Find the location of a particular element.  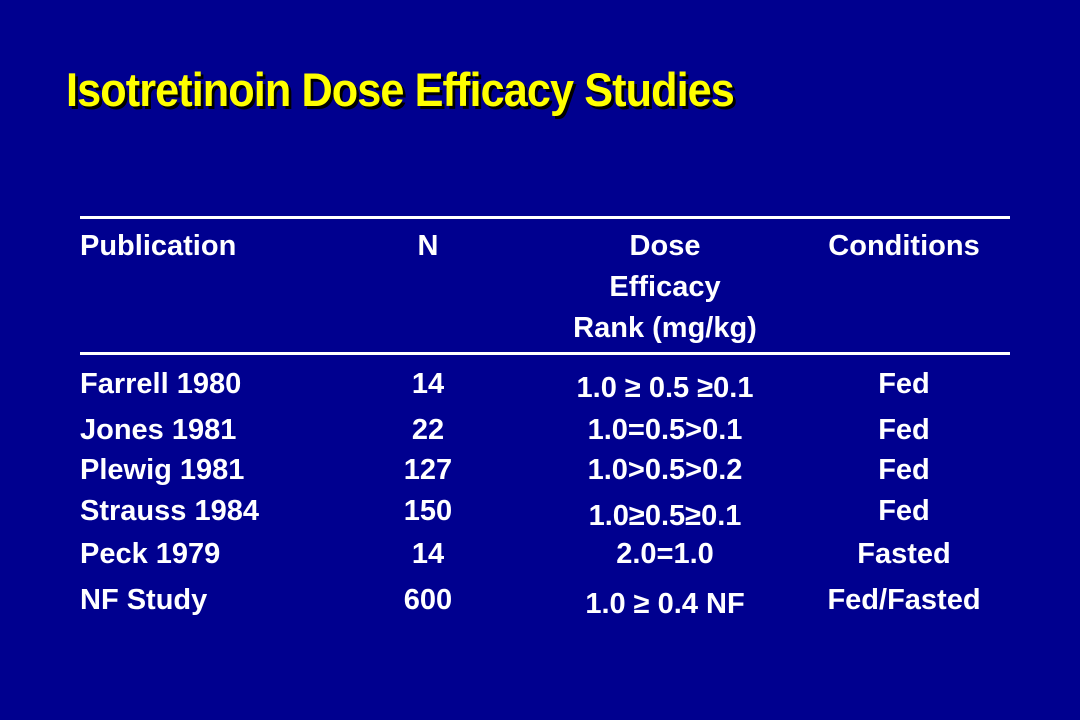

row-3-n: 127 is located at coordinates (428, 470).